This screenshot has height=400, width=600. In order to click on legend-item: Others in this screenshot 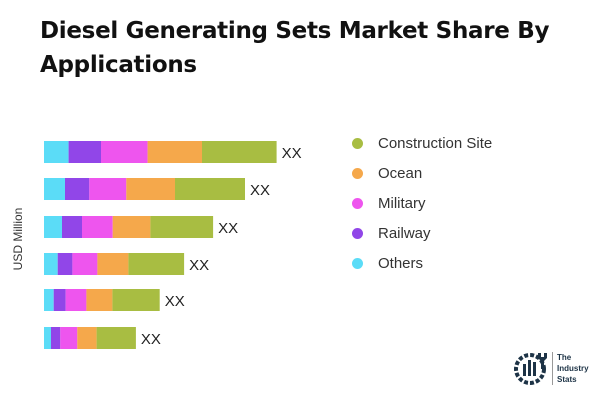, I will do `click(422, 263)`.